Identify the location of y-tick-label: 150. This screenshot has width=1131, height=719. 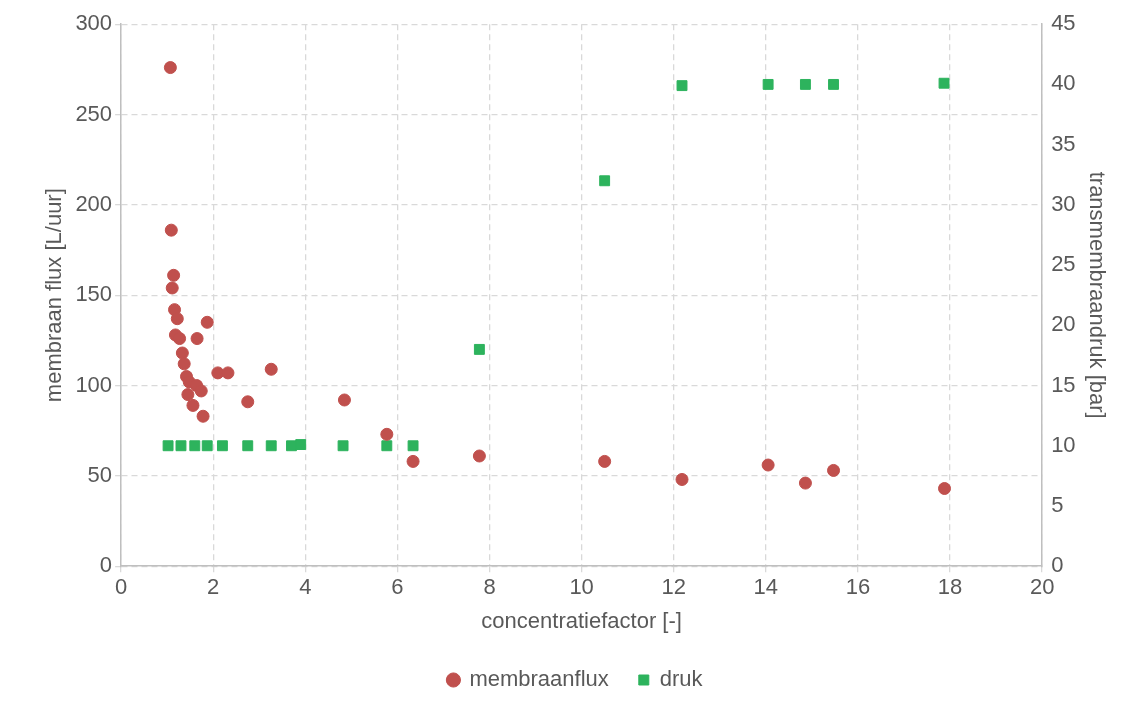
(94, 294).